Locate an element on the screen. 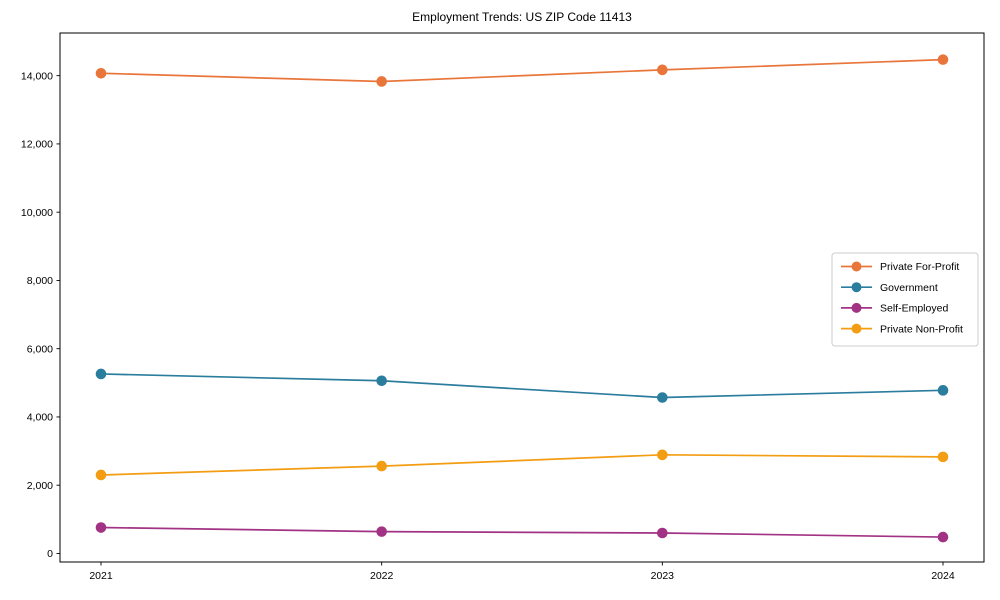 This screenshot has width=1000, height=600. x-tick-label: 2021 is located at coordinates (101, 576).